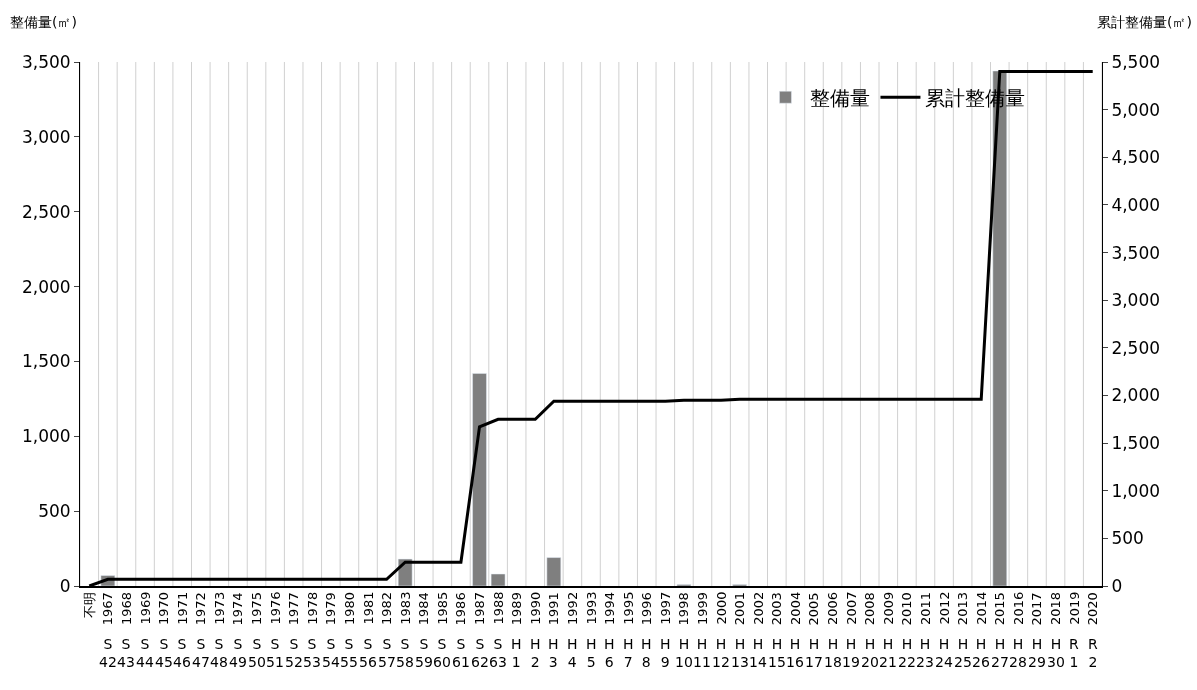  What do you see at coordinates (46, 211) in the screenshot?
I see `y-tick-label: 2,500` at bounding box center [46, 211].